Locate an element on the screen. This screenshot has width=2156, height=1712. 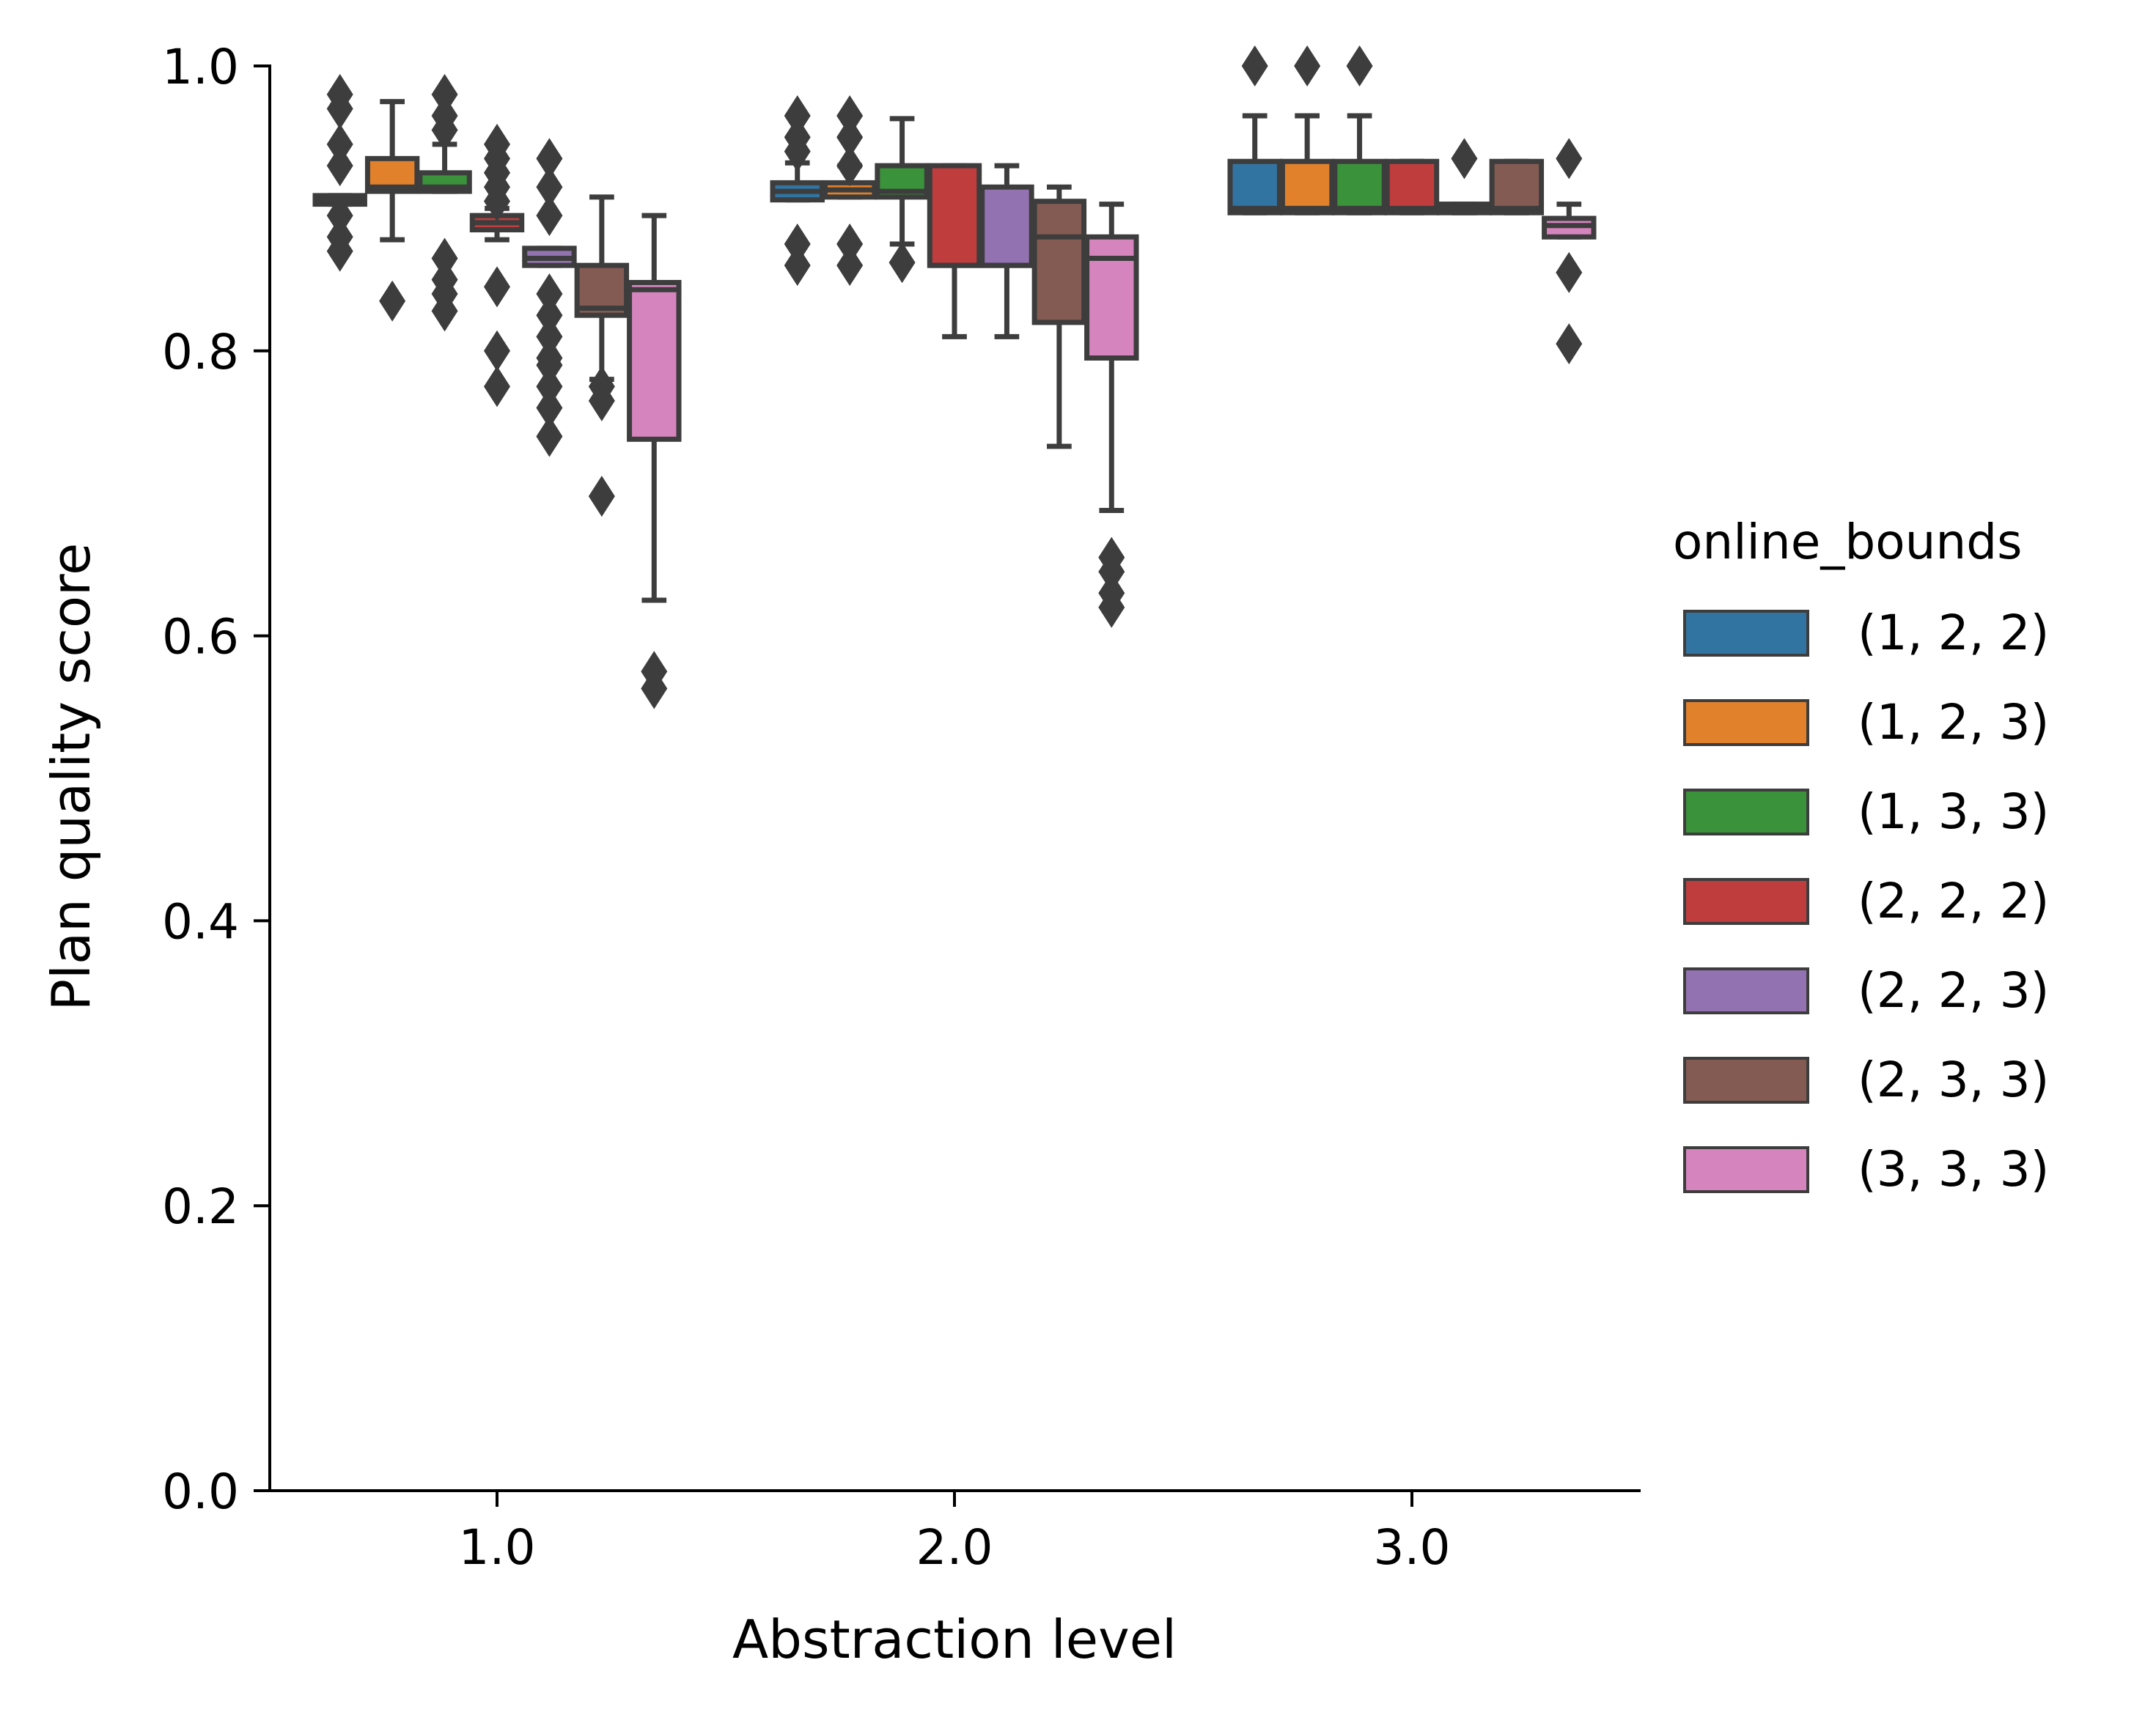
legend-title: online_bounds is located at coordinates (1848, 542).